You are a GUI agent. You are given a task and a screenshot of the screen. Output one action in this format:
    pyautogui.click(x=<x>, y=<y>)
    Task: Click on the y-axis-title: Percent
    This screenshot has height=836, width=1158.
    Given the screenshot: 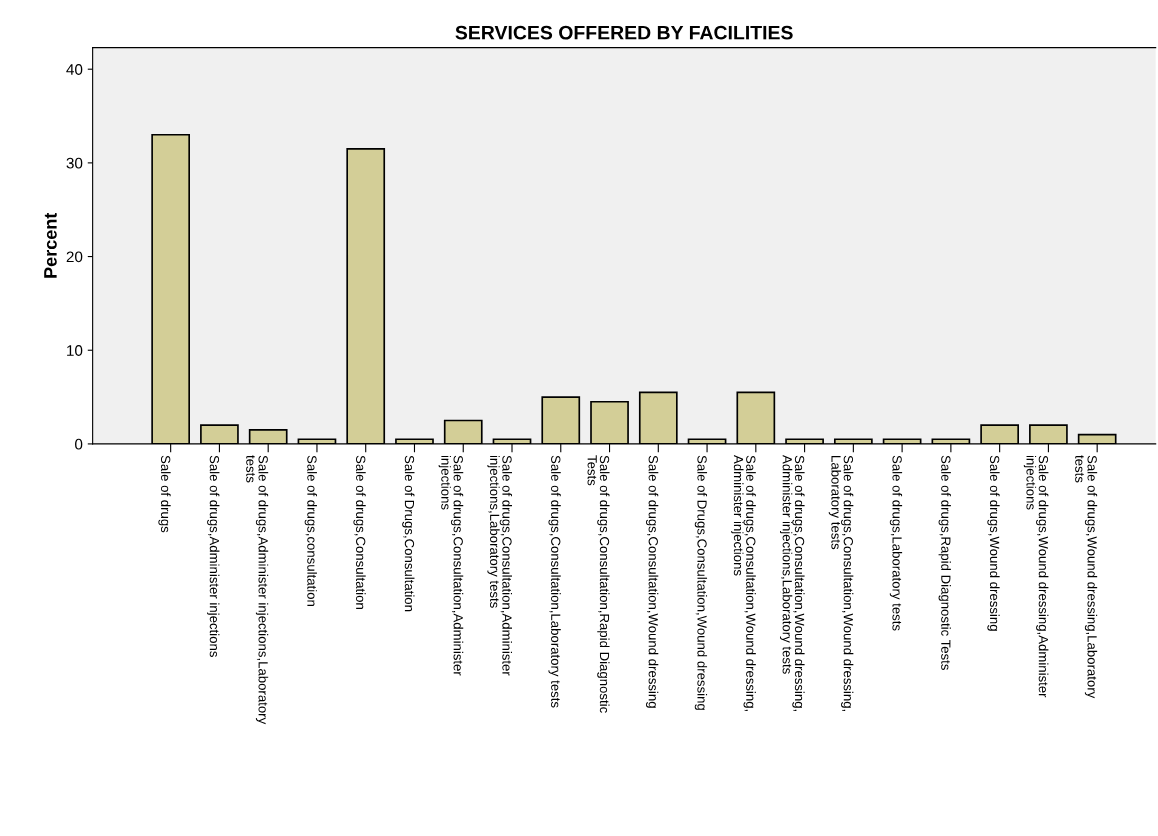 What is the action you would take?
    pyautogui.click(x=50, y=245)
    